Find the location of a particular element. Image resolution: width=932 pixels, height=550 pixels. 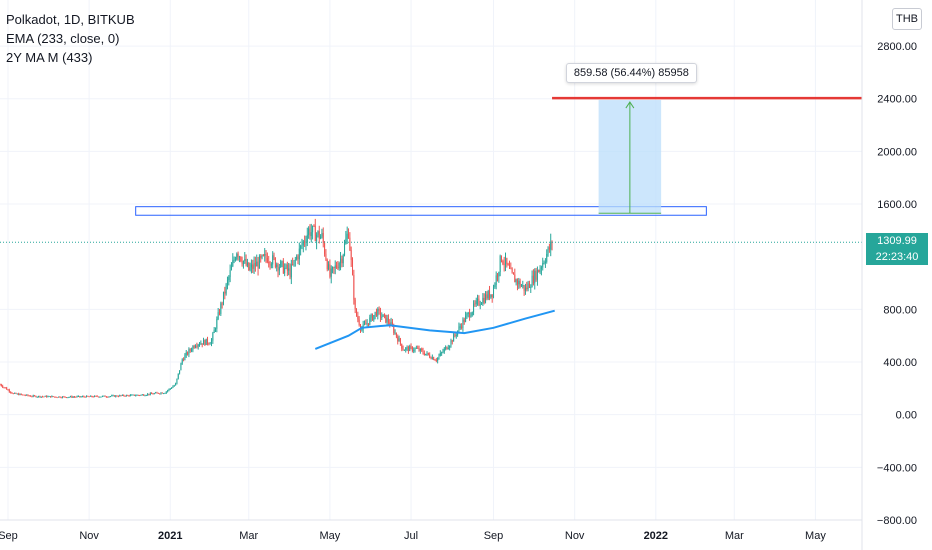

measure-tool is located at coordinates (630, 157).